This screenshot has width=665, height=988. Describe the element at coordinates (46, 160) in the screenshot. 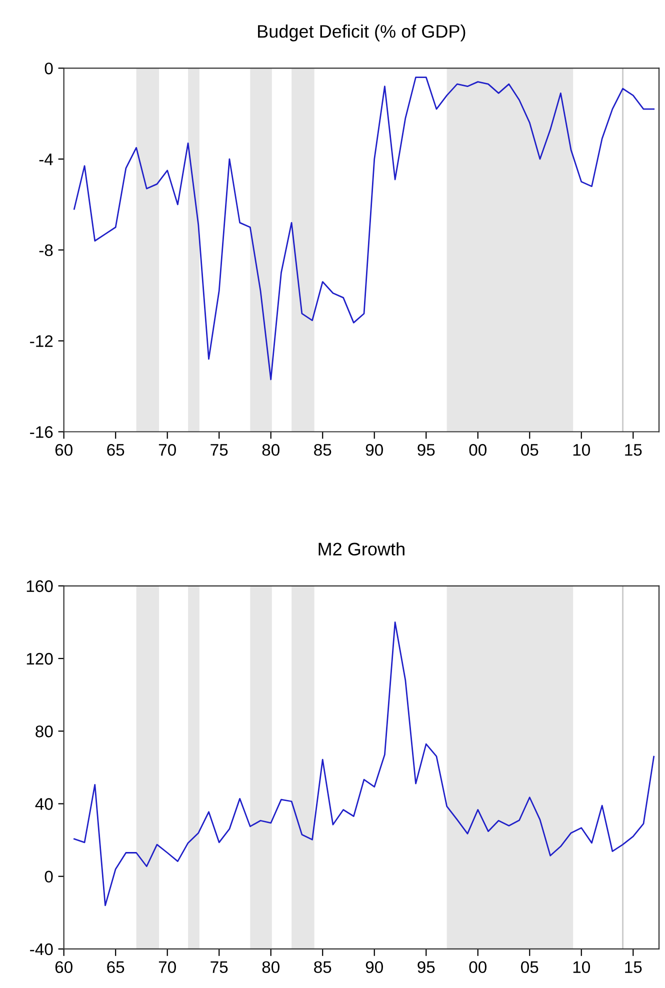

I see `y-tick-label: -4` at that location.